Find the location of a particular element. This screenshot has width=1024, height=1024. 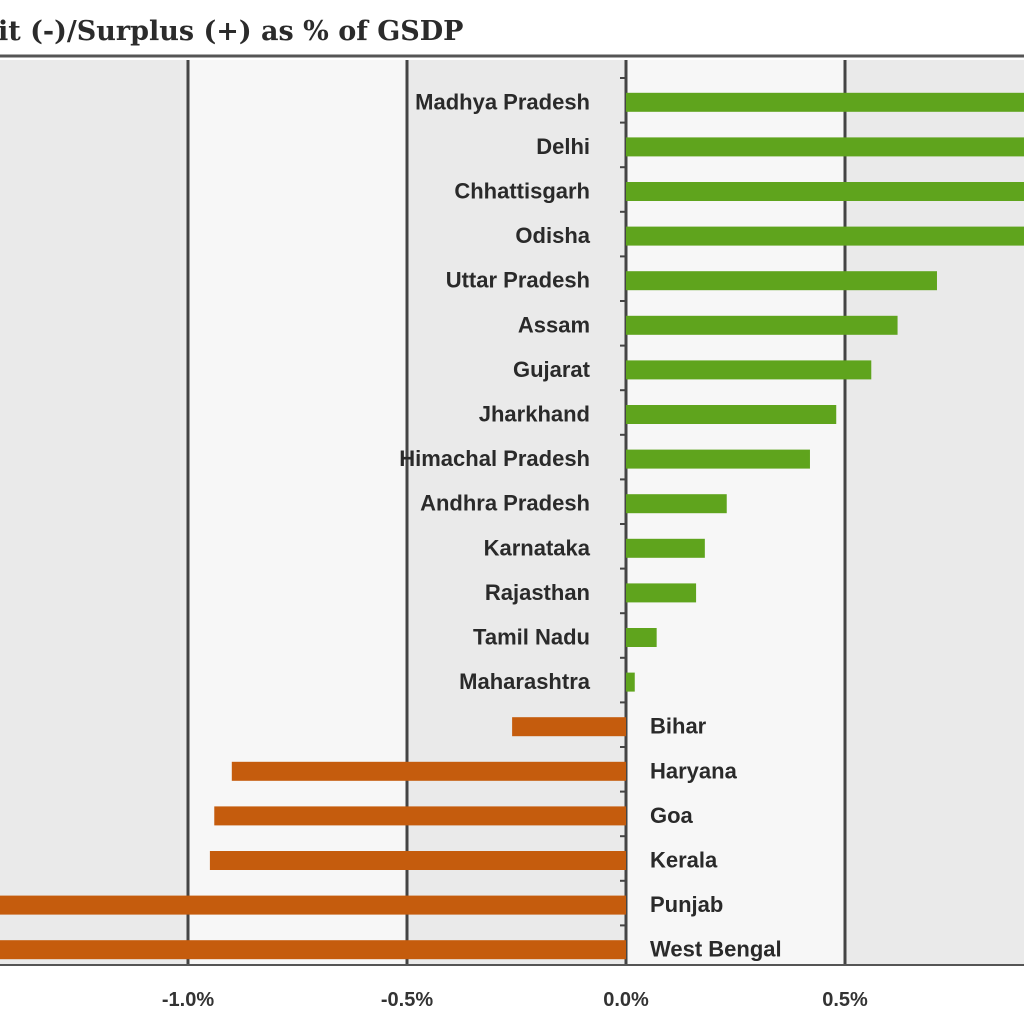

category-label: Karnataka is located at coordinates (537, 547).